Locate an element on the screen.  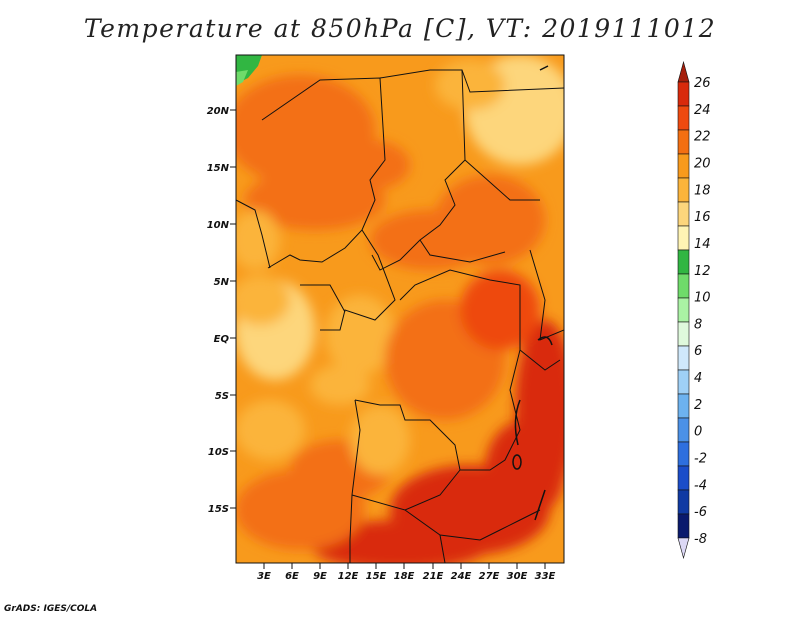
lat-tick-label: EQ is located at coordinates (222, 339).